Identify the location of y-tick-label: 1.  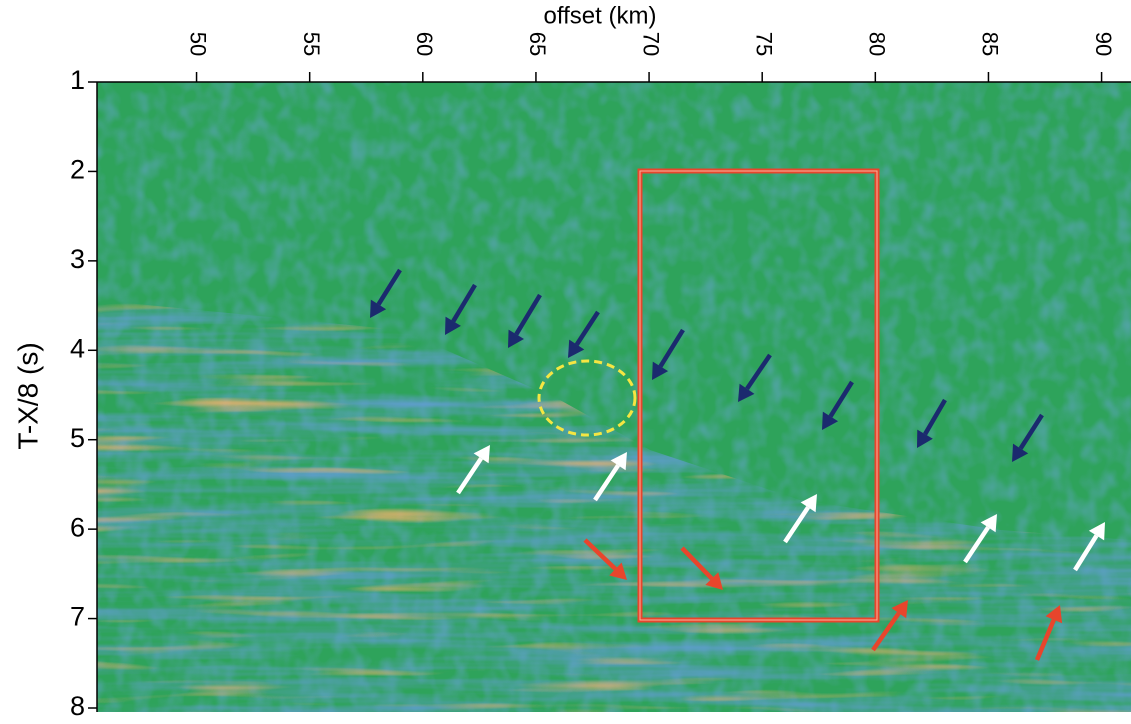
(77, 80).